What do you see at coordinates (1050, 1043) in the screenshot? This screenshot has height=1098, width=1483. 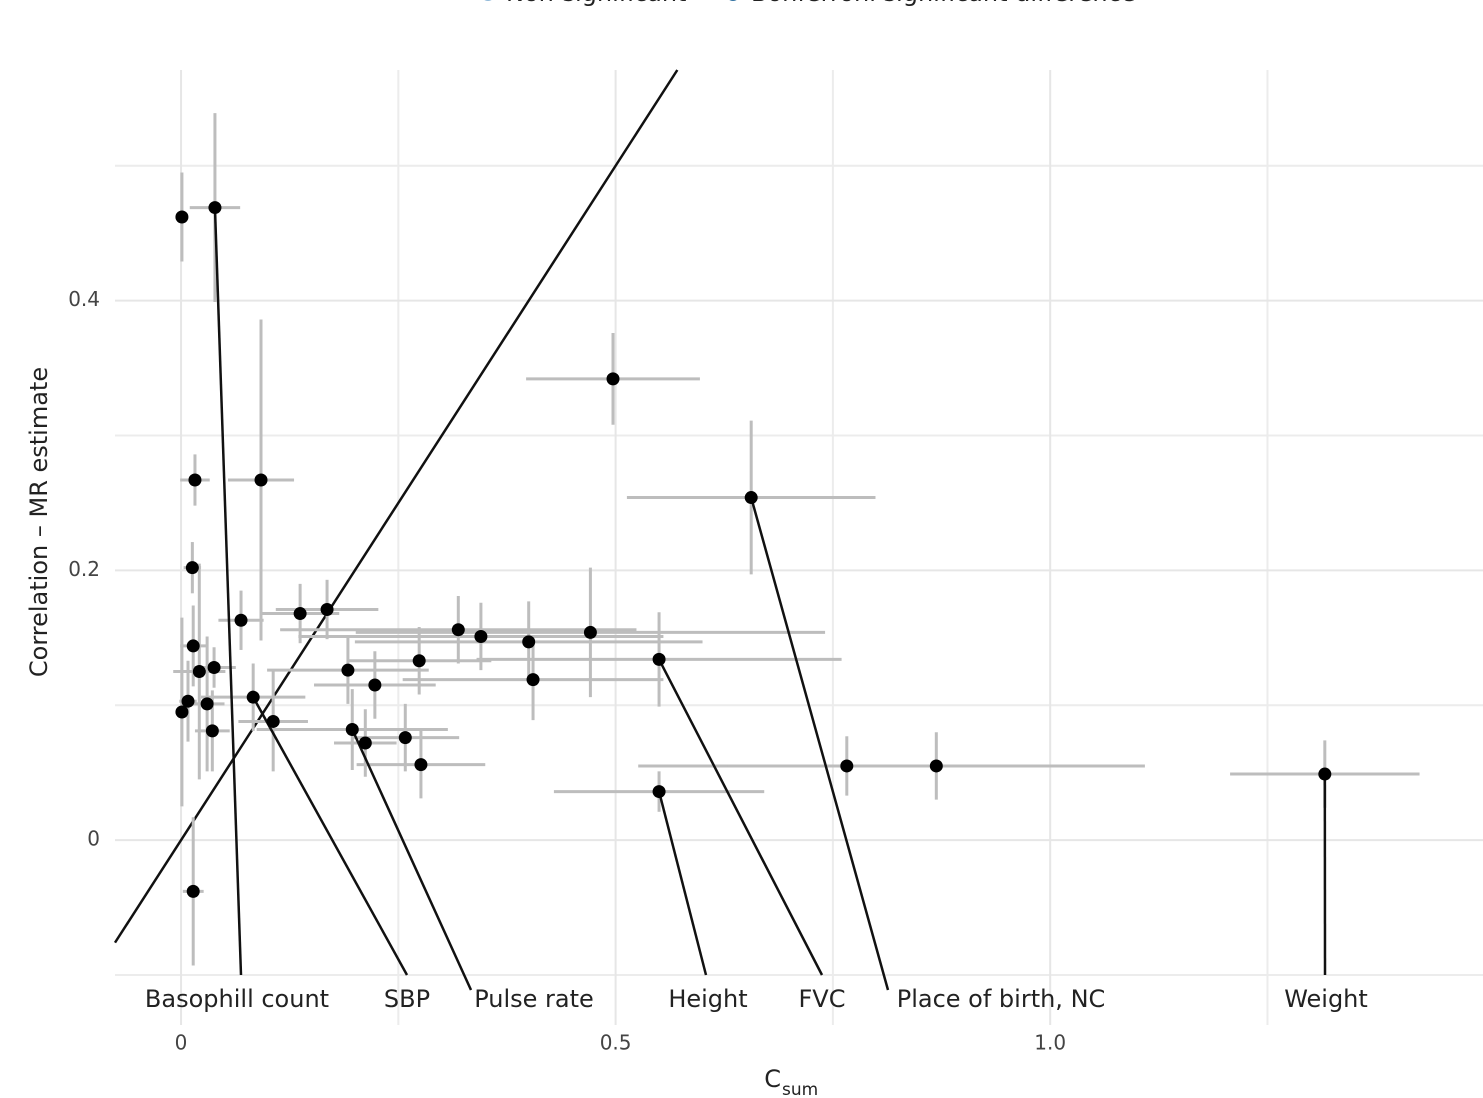 I see `x-tick-label: 1.0` at bounding box center [1050, 1043].